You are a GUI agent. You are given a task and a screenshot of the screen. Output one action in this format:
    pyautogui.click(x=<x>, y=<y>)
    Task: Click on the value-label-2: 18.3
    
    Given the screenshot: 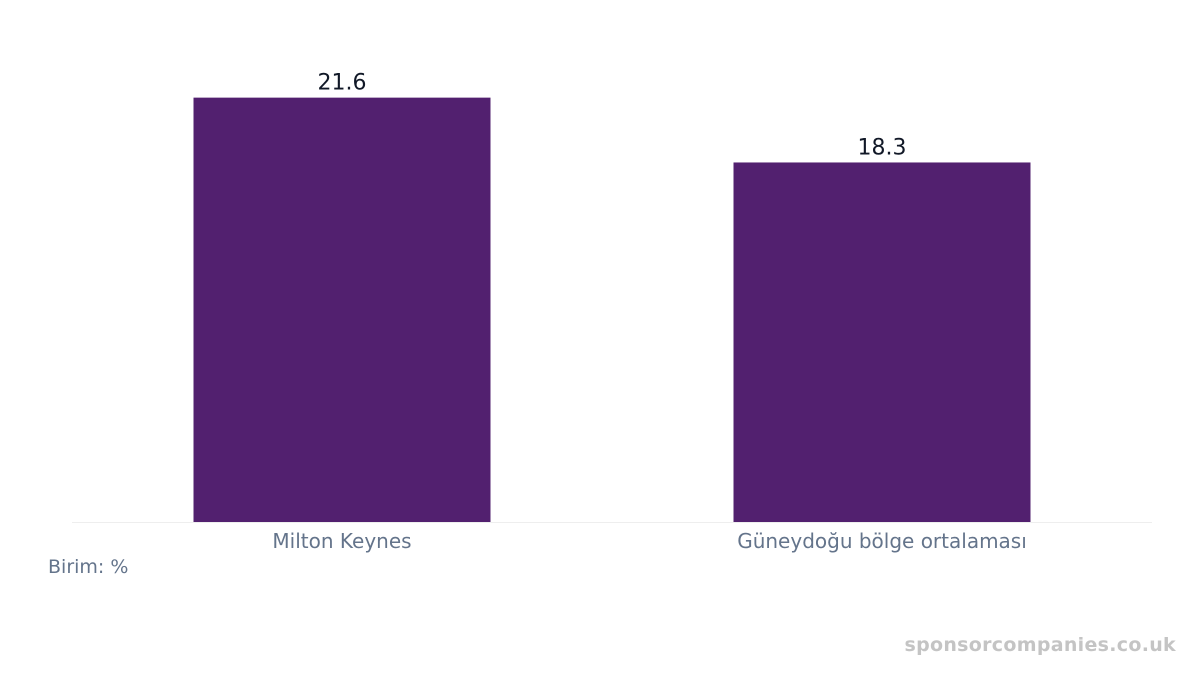 What is the action you would take?
    pyautogui.click(x=882, y=147)
    